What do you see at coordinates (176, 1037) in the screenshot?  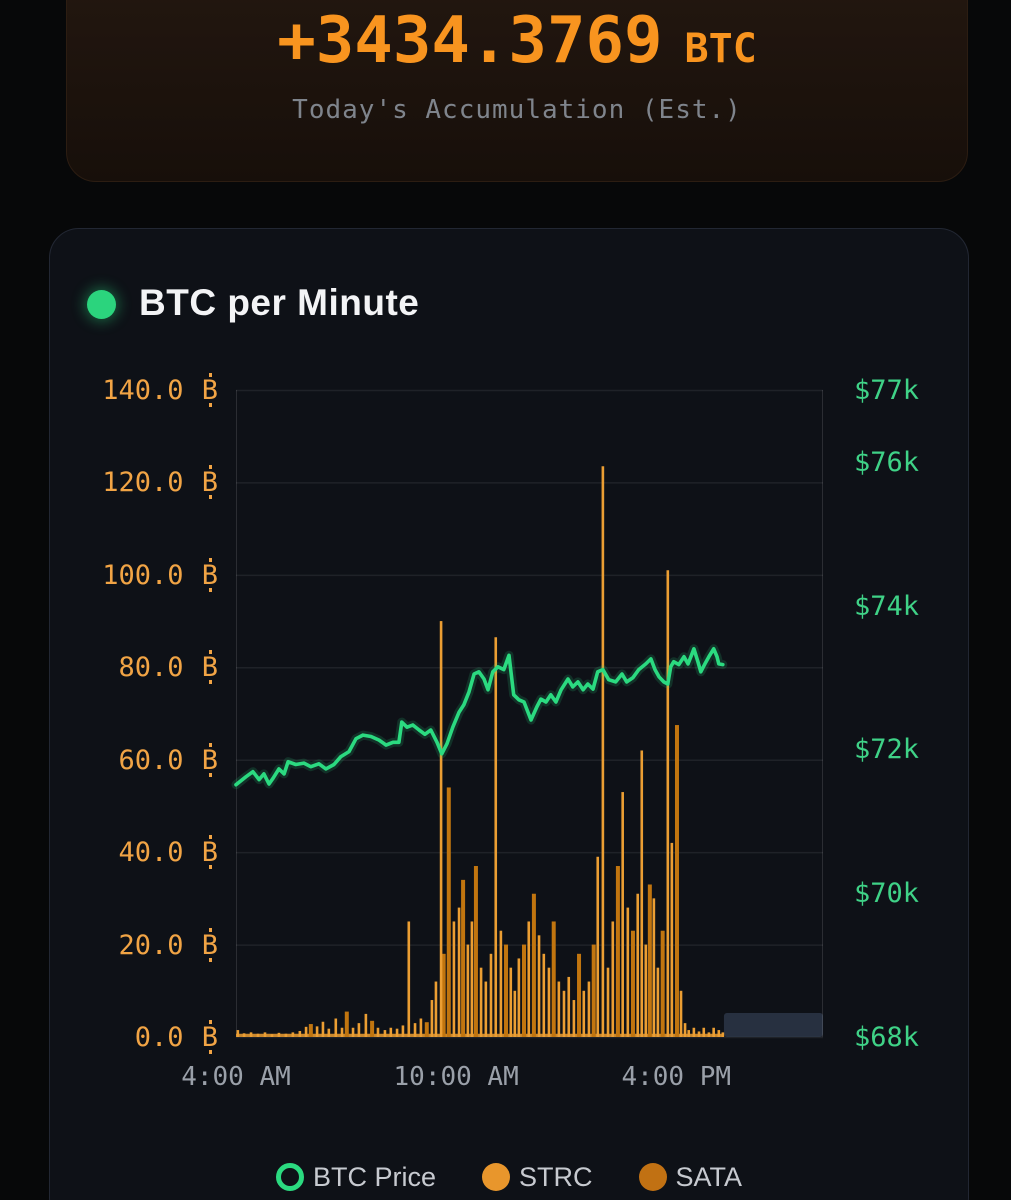 I see `left-axis-tick: 0.0 B` at bounding box center [176, 1037].